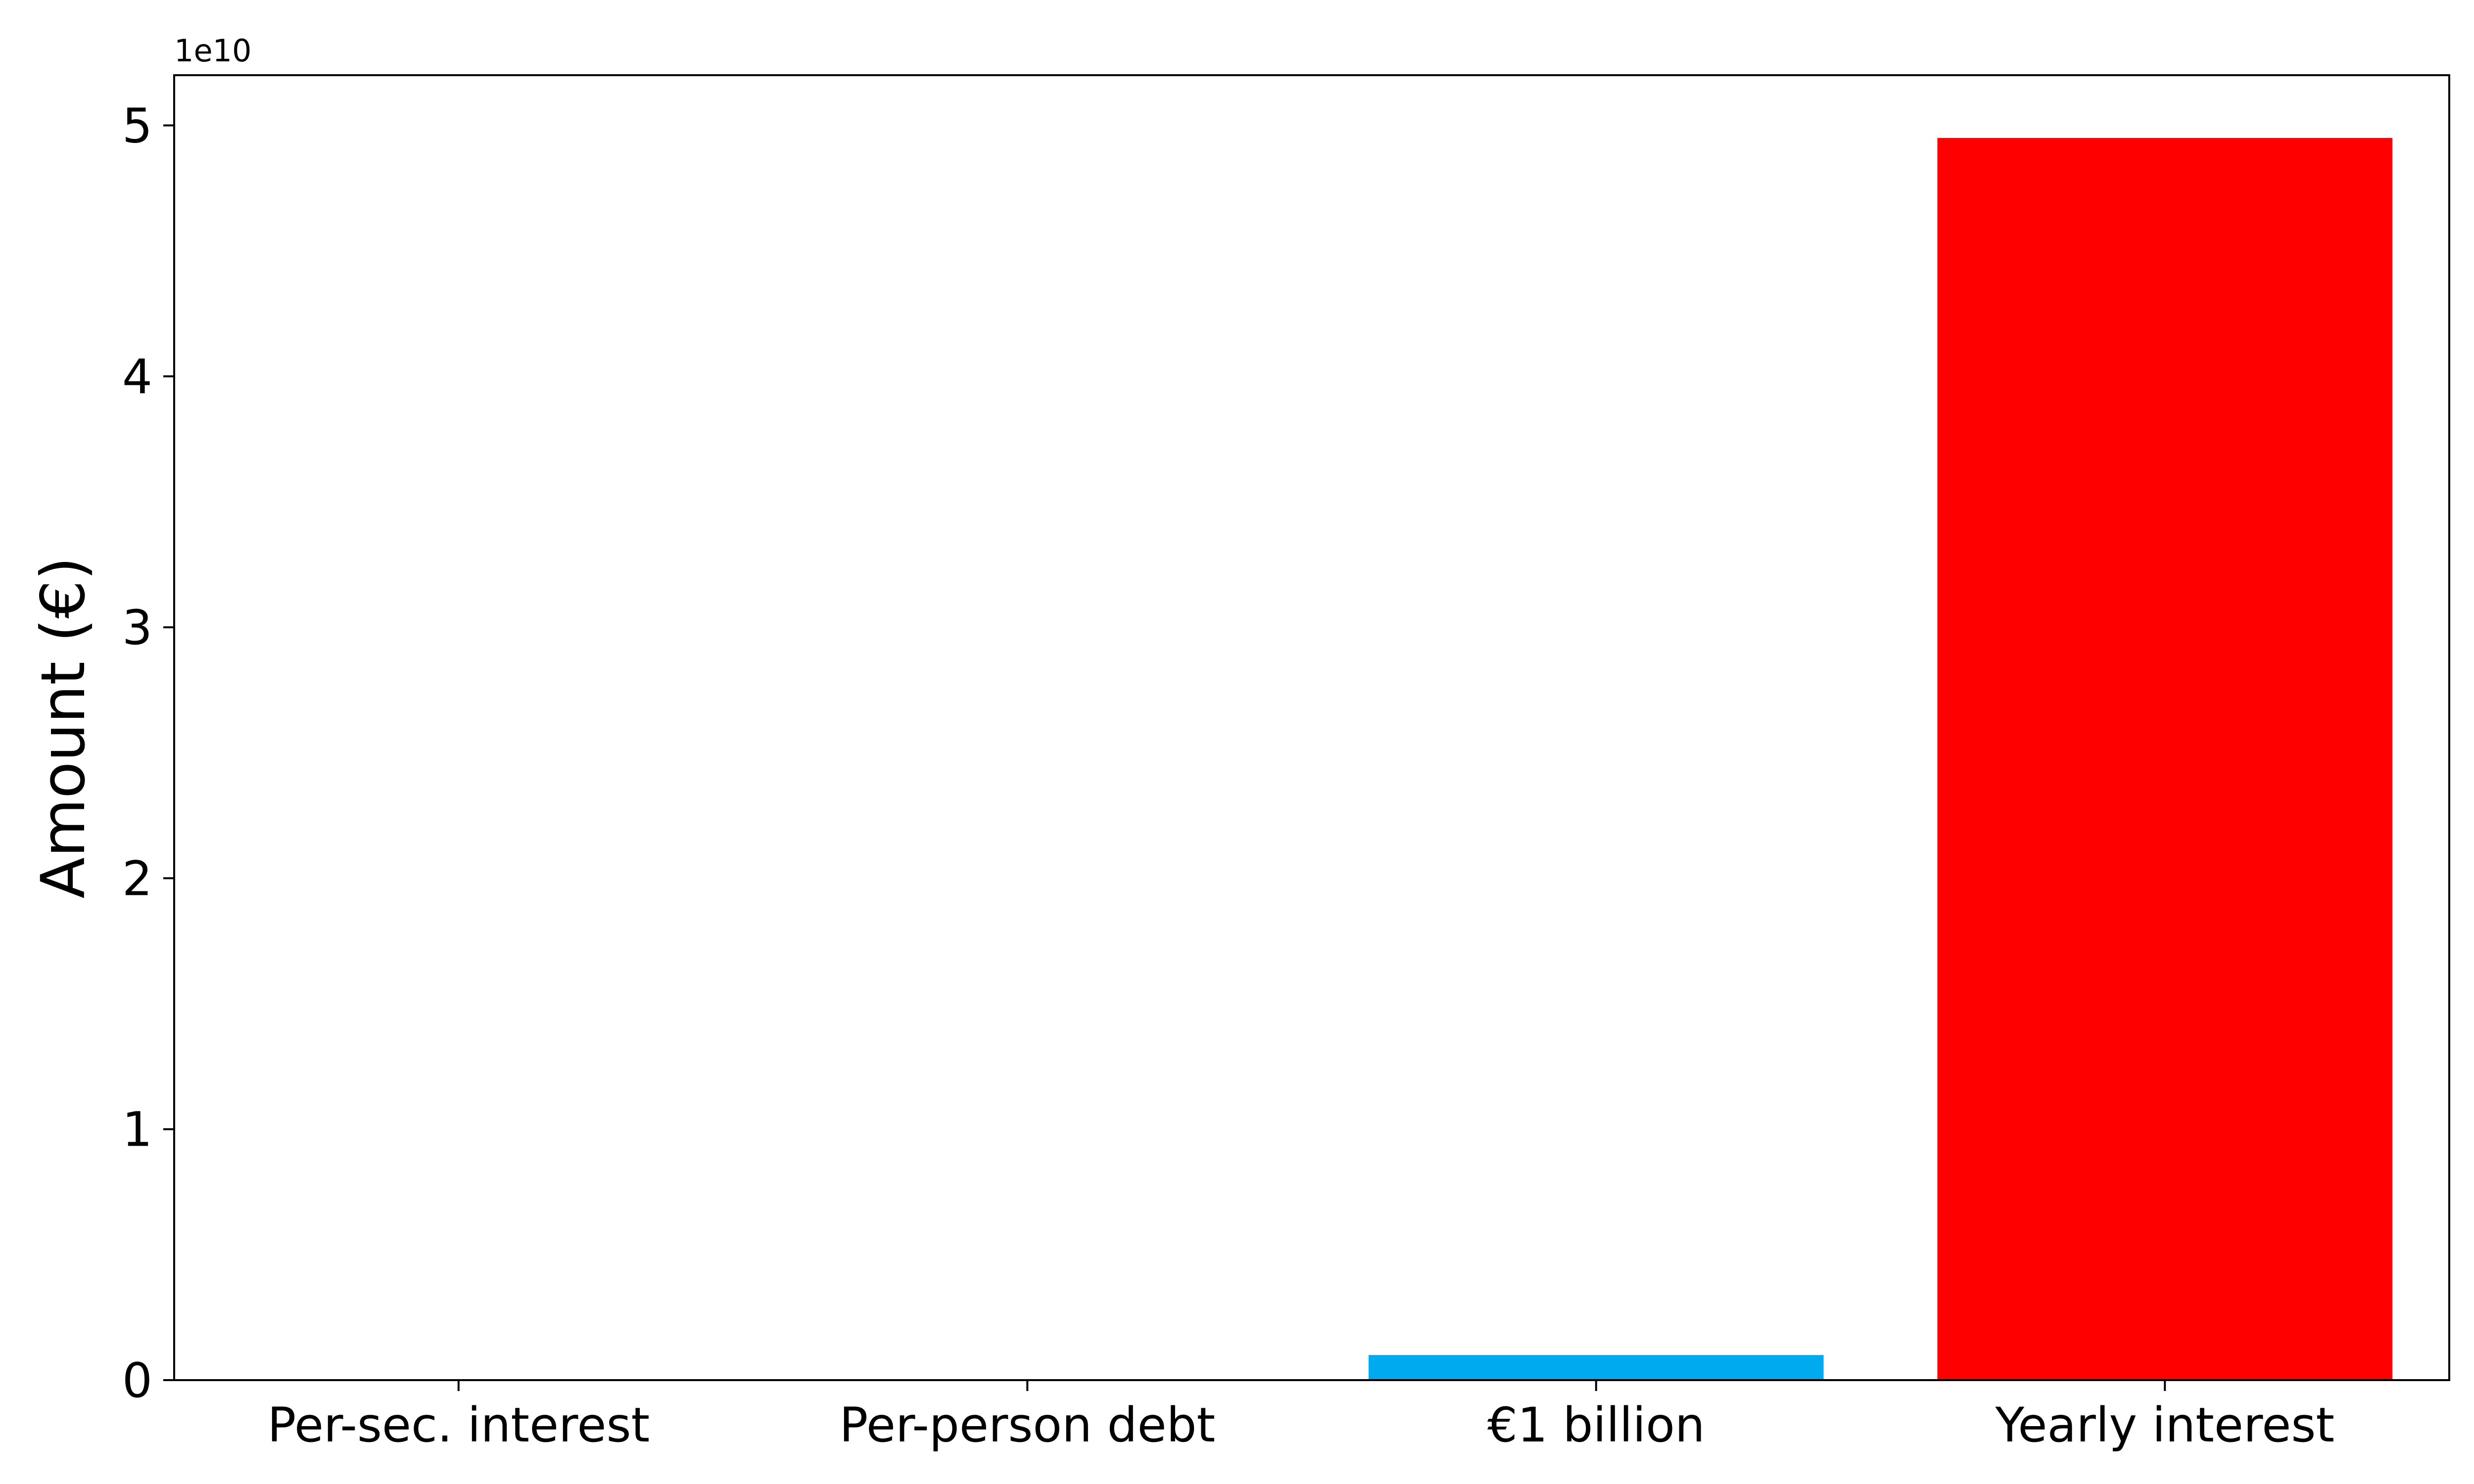 This screenshot has width=2474, height=1484. Describe the element at coordinates (137, 878) in the screenshot. I see `y-tick-label: 2` at that location.